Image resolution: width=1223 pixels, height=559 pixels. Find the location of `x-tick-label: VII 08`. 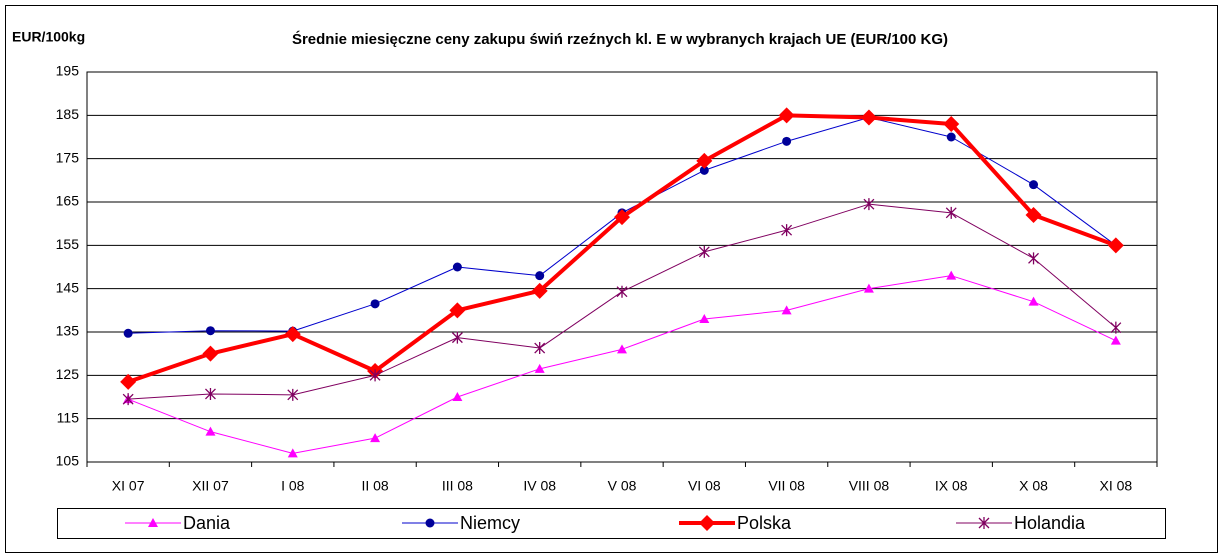

x-tick-label: VII 08 is located at coordinates (786, 486).